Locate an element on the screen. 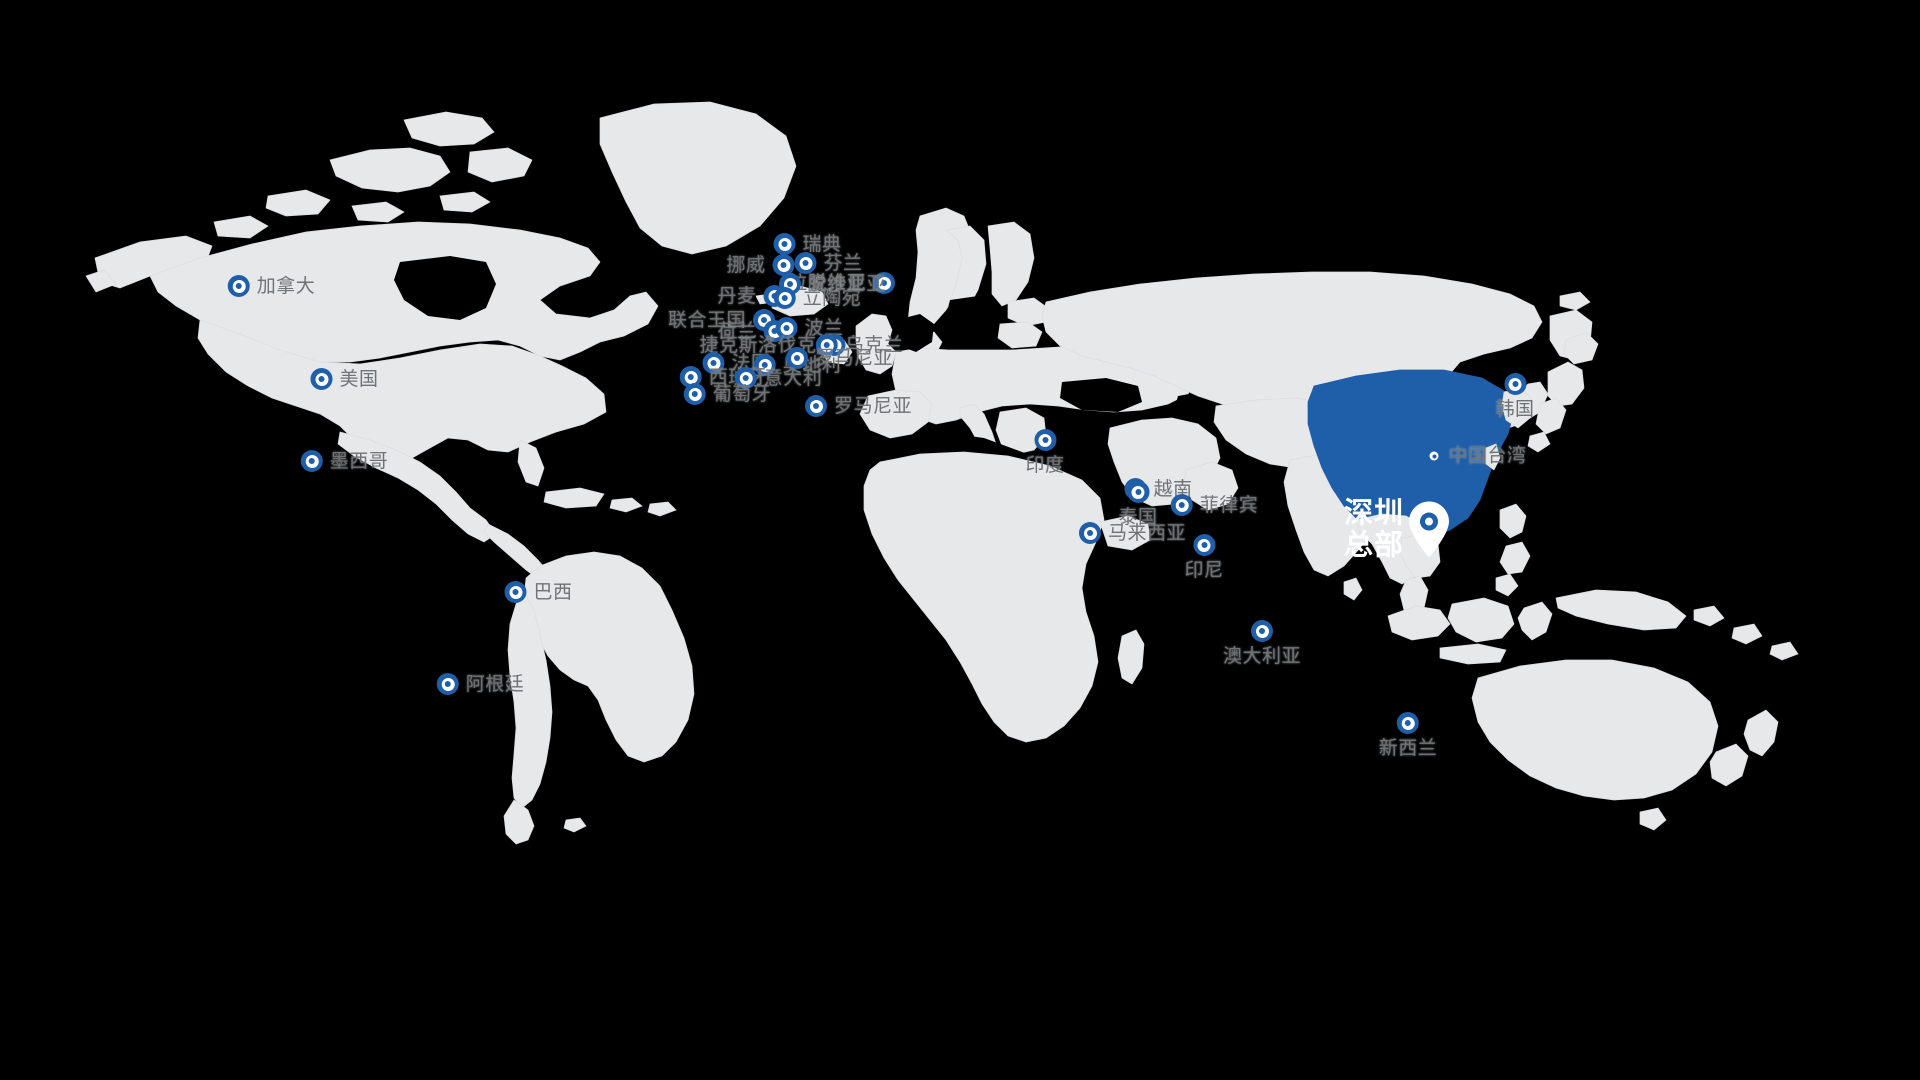  continent-asia is located at coordinates (1420, 468).